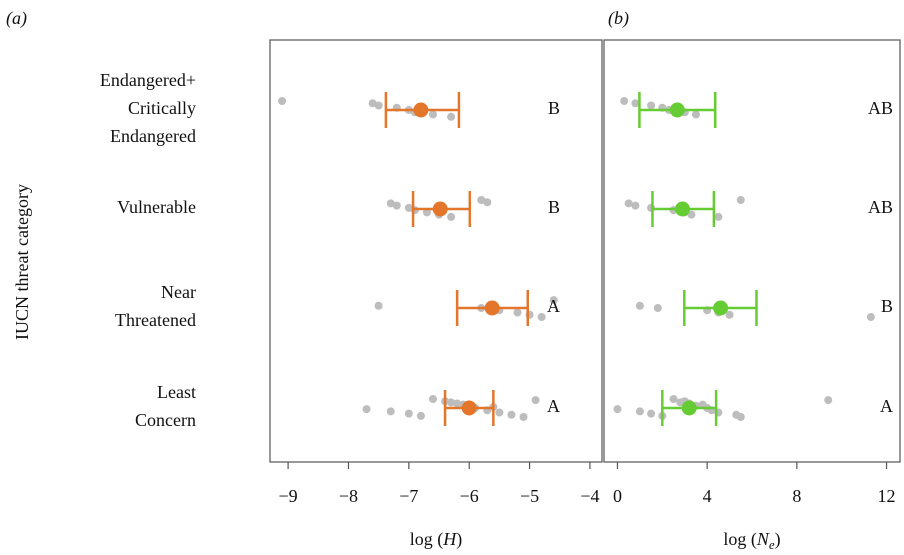  I want to click on x-axis-label: log (Ne), so click(751, 540).